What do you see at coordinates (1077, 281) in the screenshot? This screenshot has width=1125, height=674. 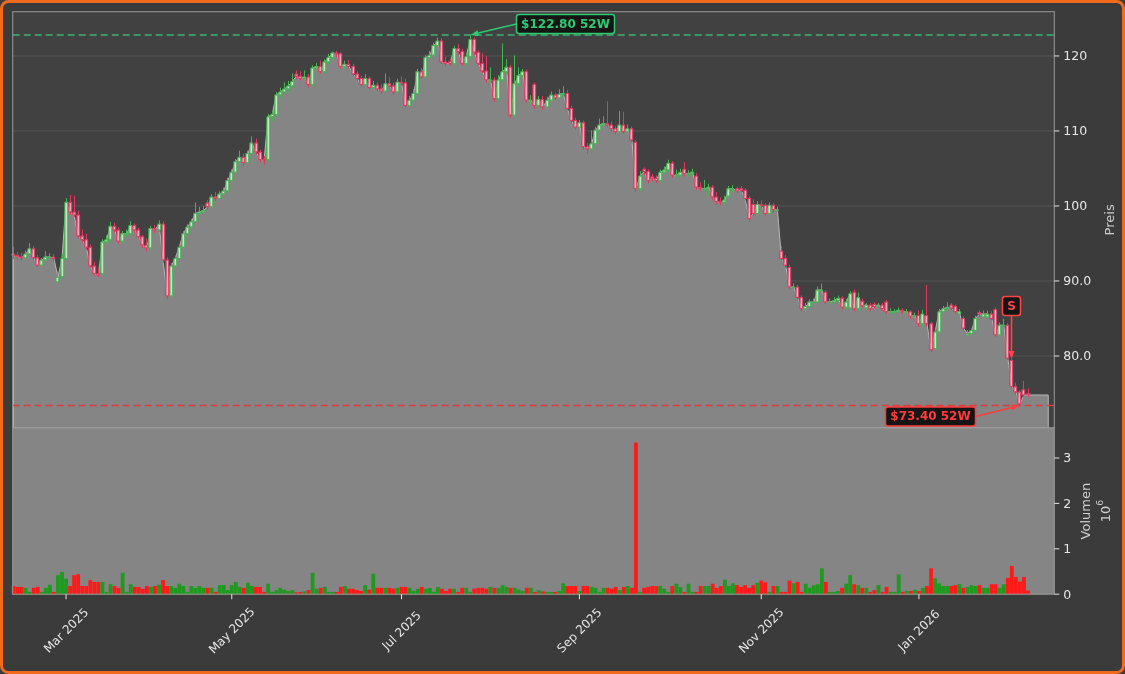 I see `y-tick-label: 90.0` at bounding box center [1077, 281].